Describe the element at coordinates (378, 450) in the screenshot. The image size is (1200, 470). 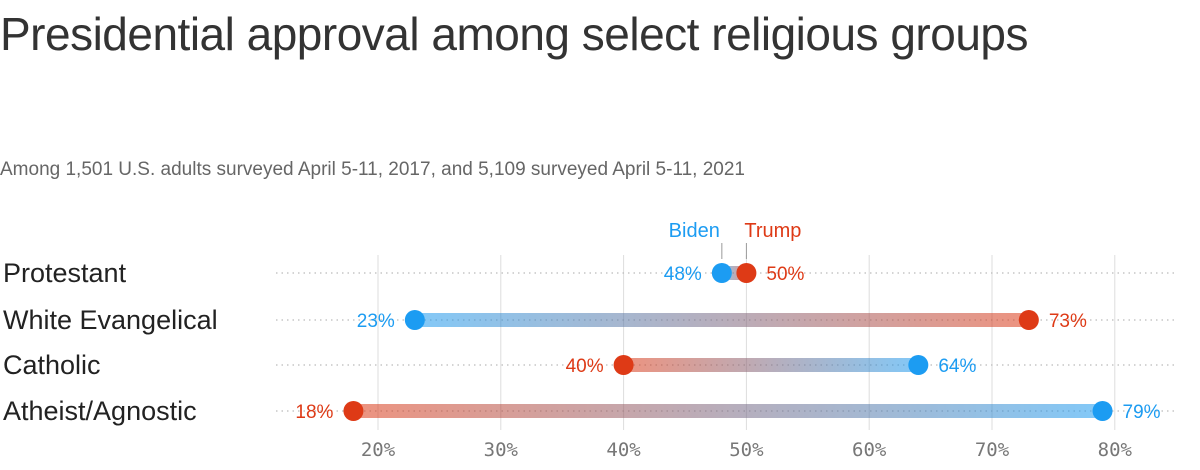
I see `x-tick-label: 20%` at that location.